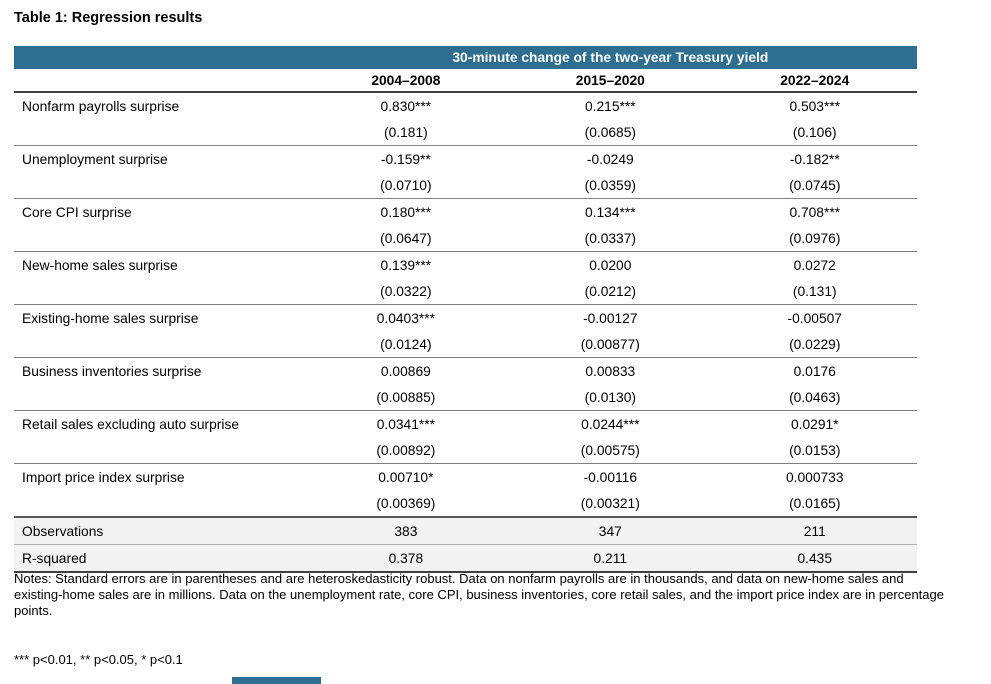 The height and width of the screenshot is (684, 991). I want to click on se-cell: (0.00877), so click(610, 344).